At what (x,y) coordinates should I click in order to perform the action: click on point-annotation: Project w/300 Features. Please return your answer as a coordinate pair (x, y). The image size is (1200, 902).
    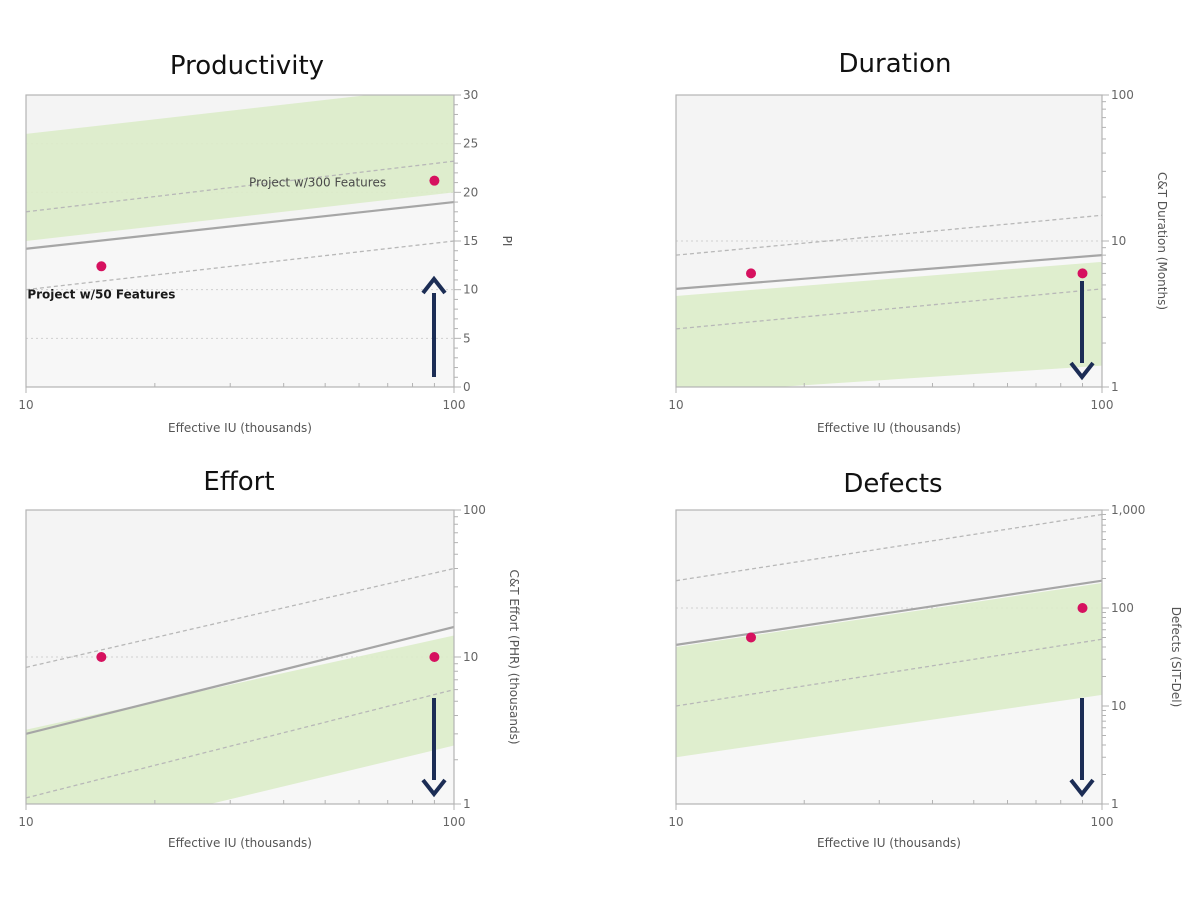
    Looking at the image, I should click on (317, 183).